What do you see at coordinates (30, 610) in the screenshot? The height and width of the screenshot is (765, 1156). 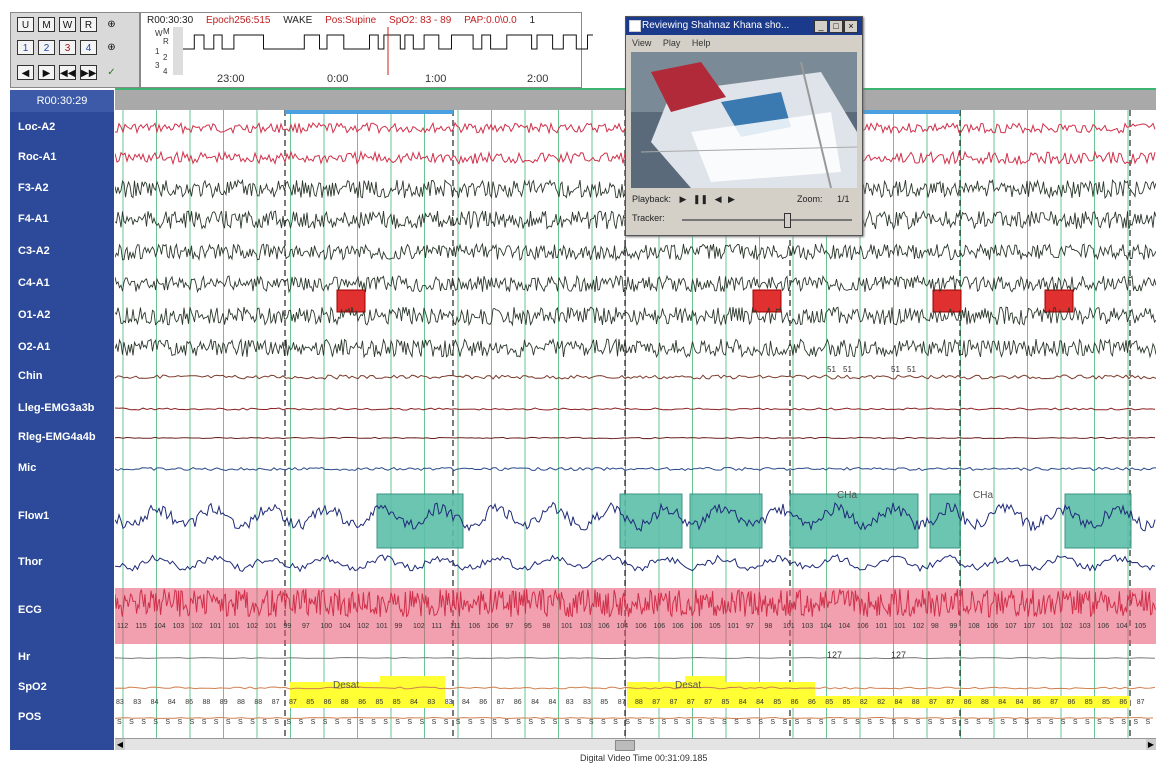 I see `channel-label-ecg: ECG` at bounding box center [30, 610].